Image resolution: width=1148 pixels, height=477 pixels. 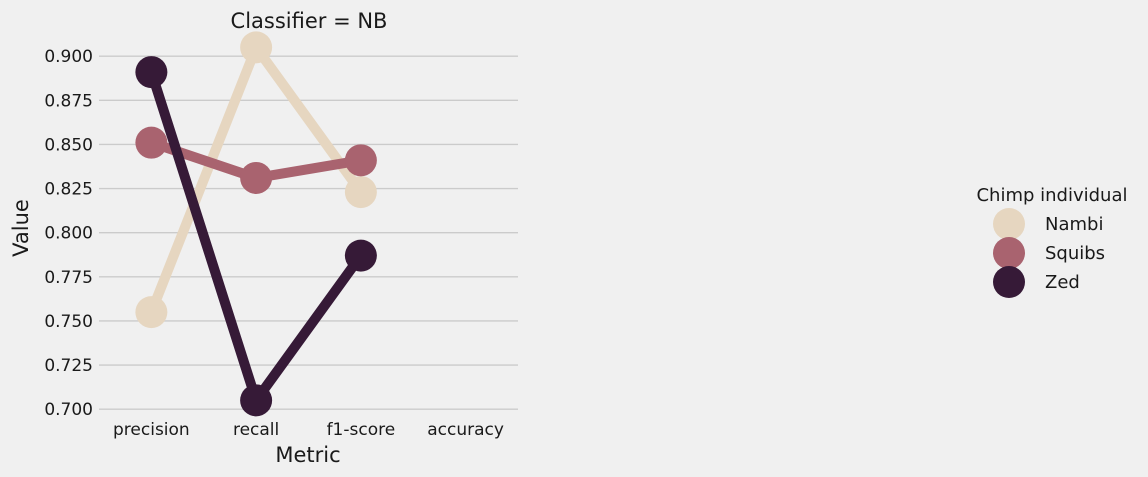 What do you see at coordinates (1009, 282) in the screenshot?
I see `legend-marker-zed` at bounding box center [1009, 282].